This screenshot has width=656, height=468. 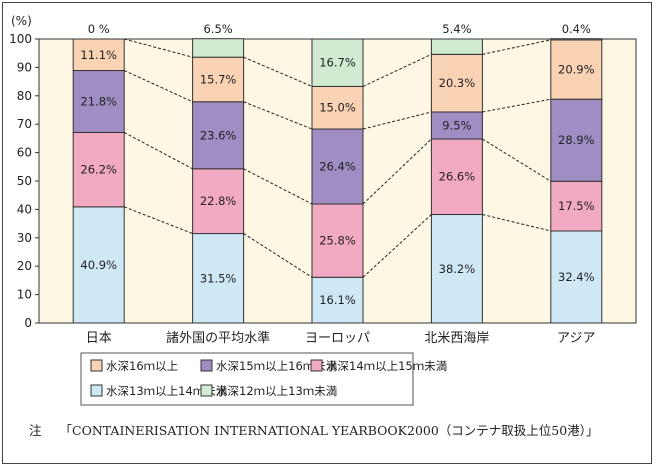 I want to click on data-label: 23.6%, so click(x=218, y=135).